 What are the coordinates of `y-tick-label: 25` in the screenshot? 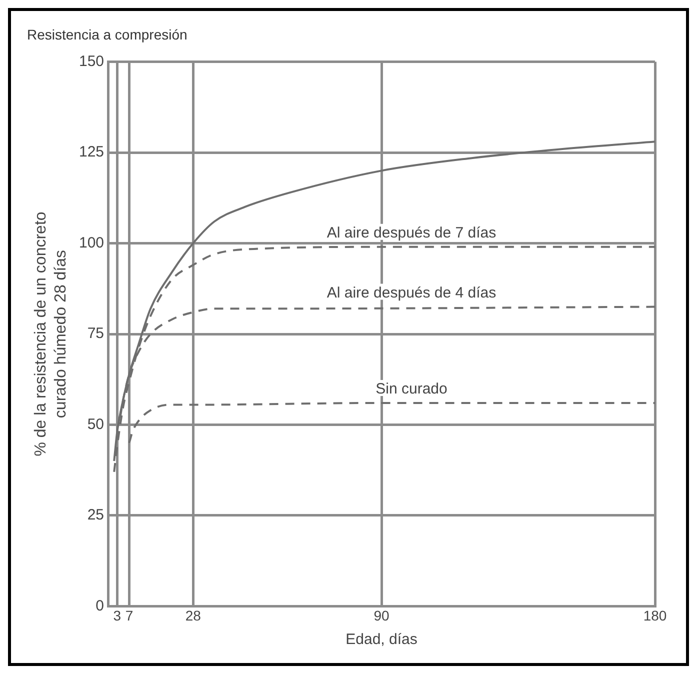 It's located at (95, 515).